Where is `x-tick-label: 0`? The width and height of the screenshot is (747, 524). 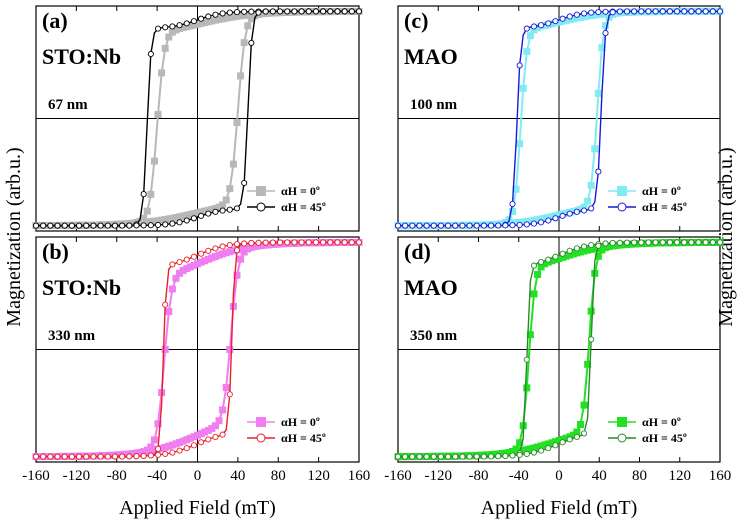
x-tick-label: 0 is located at coordinates (198, 476).